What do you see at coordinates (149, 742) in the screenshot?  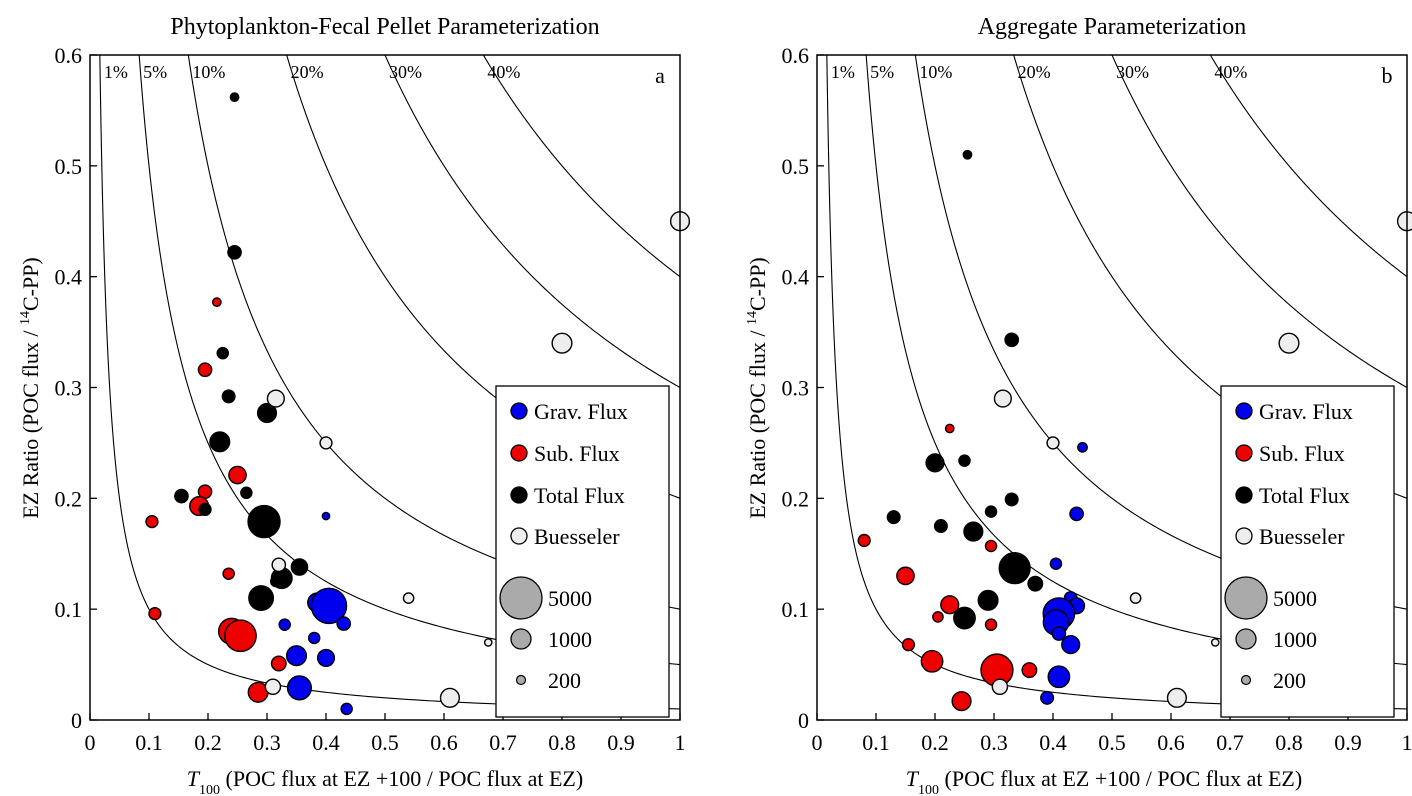 I see `x-tick-label: 0.1` at bounding box center [149, 742].